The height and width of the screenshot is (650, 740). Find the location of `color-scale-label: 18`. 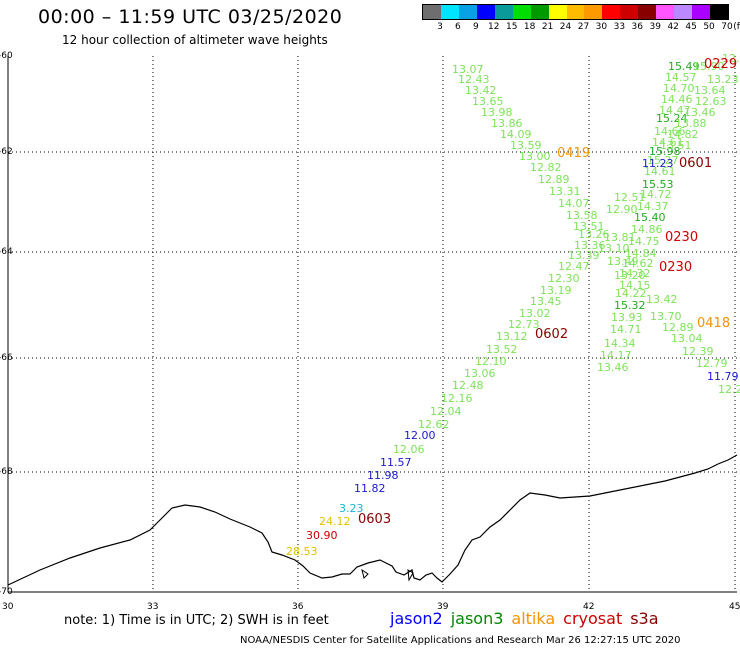

color-scale-label: 18 is located at coordinates (529, 27).